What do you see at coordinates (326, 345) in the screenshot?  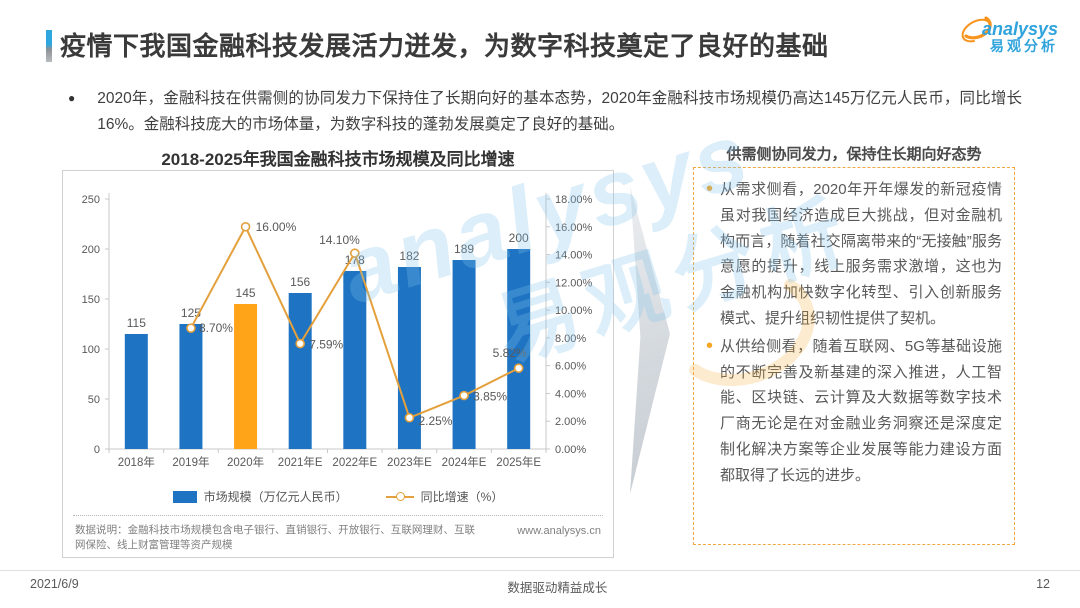 I see `svg-text: 7.59%` at bounding box center [326, 345].